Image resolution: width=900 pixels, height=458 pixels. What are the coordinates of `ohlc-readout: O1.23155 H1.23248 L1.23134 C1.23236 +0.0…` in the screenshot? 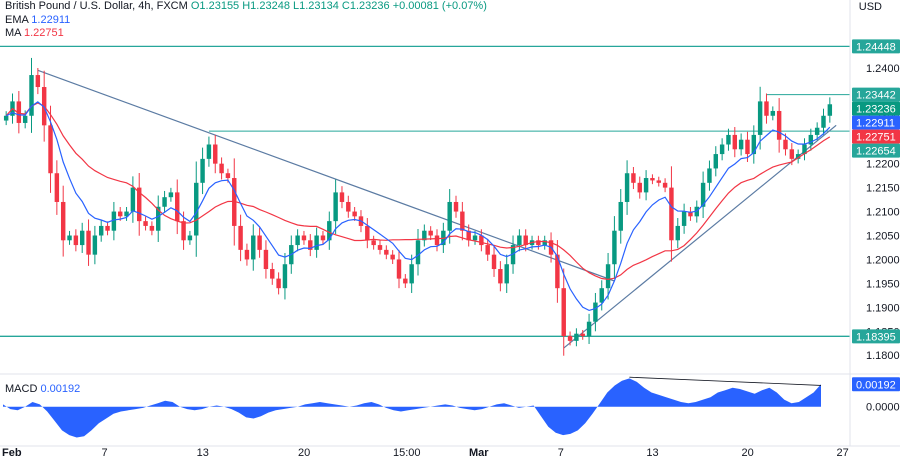 It's located at (338, 6).